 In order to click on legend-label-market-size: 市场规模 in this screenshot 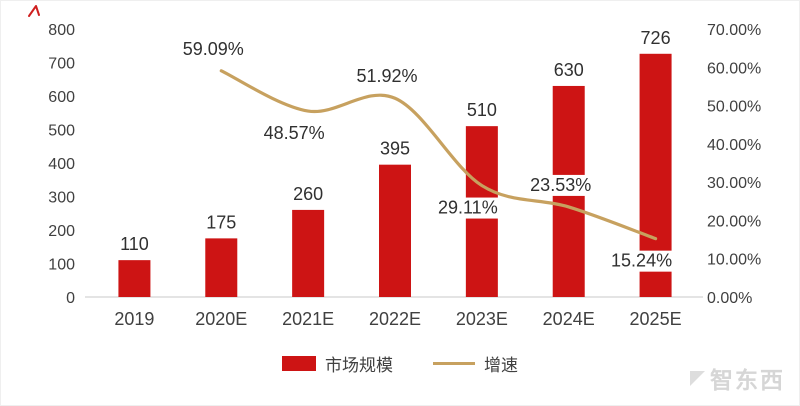, I will do `click(359, 365)`.